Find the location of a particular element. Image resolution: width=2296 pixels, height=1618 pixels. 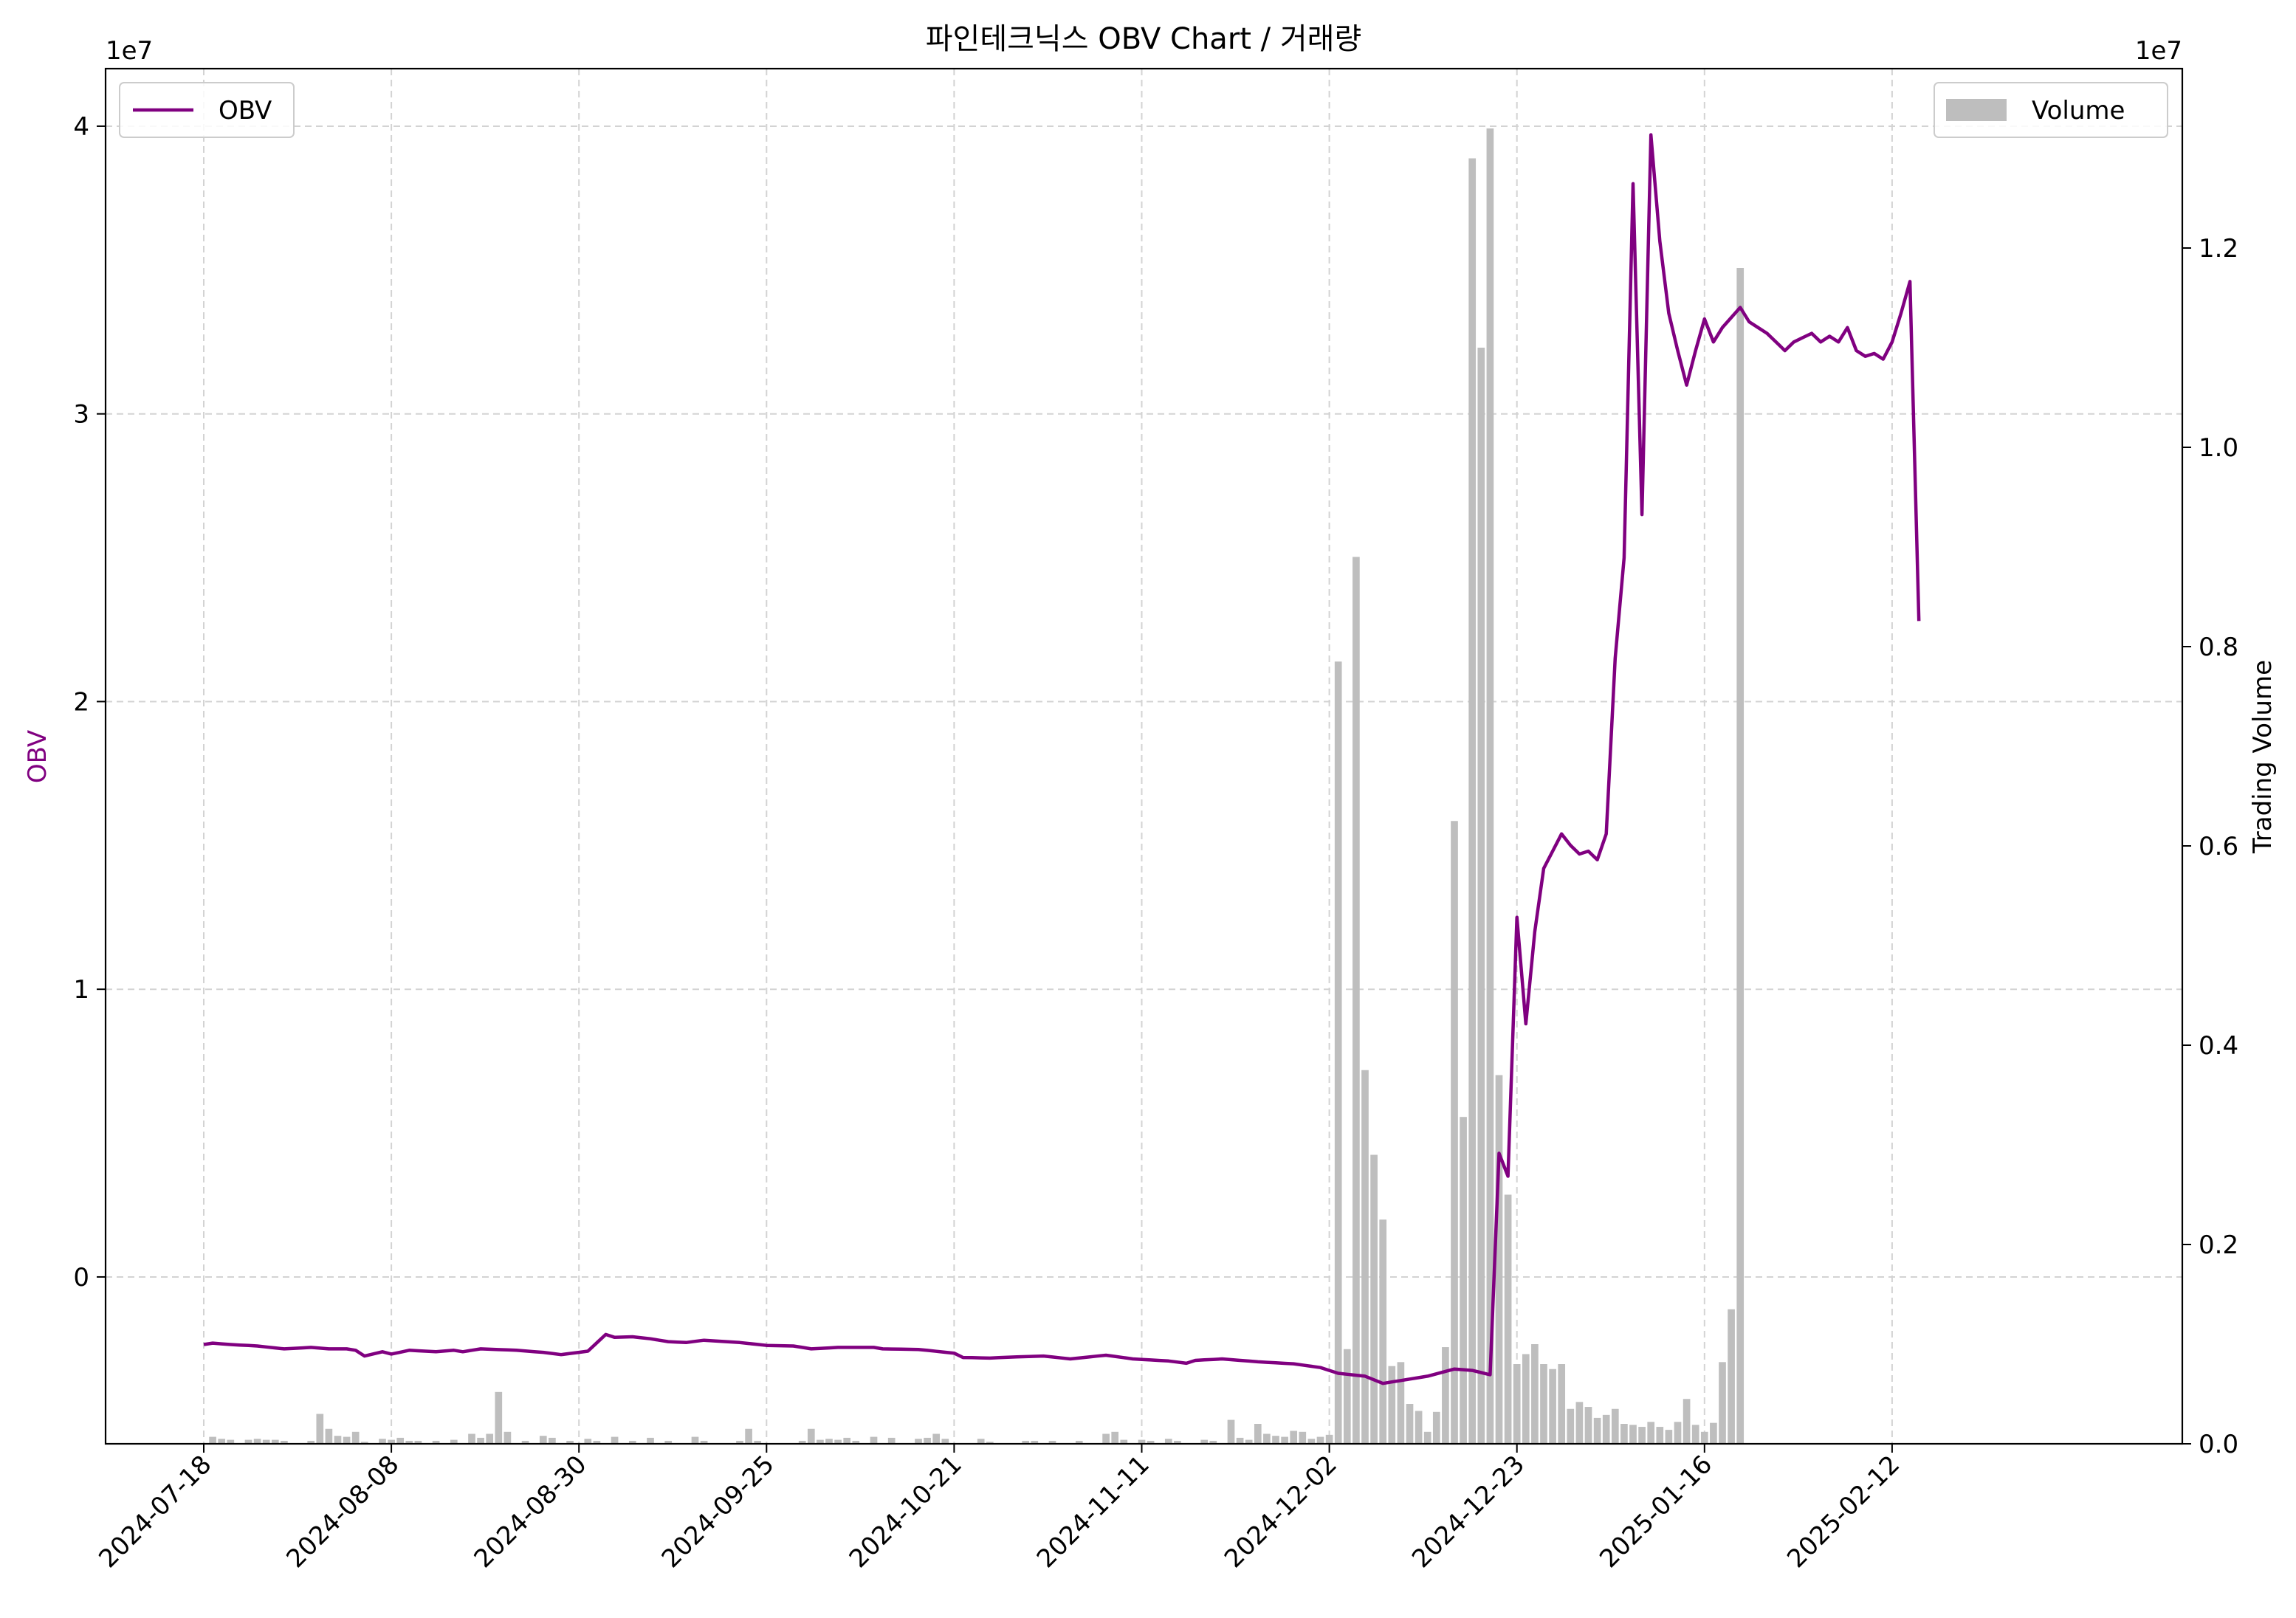

right-y-tick-label: 0.0 is located at coordinates (2218, 1444).